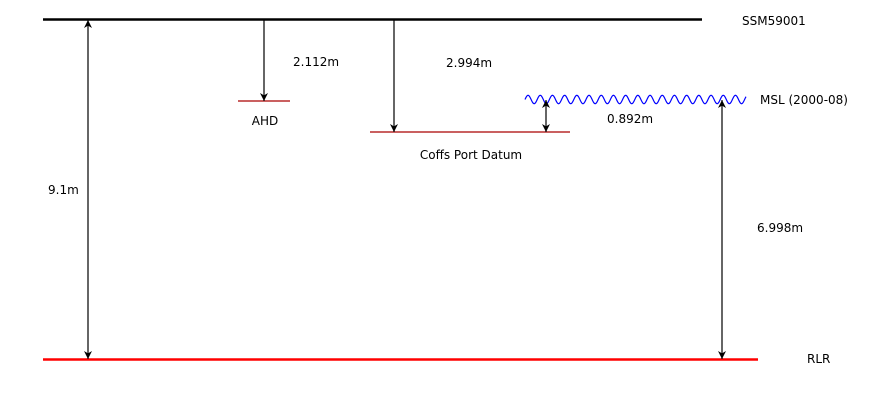  What do you see at coordinates (471, 155) in the screenshot?
I see `label-coffs-port-datum: Coffs Port Datum` at bounding box center [471, 155].